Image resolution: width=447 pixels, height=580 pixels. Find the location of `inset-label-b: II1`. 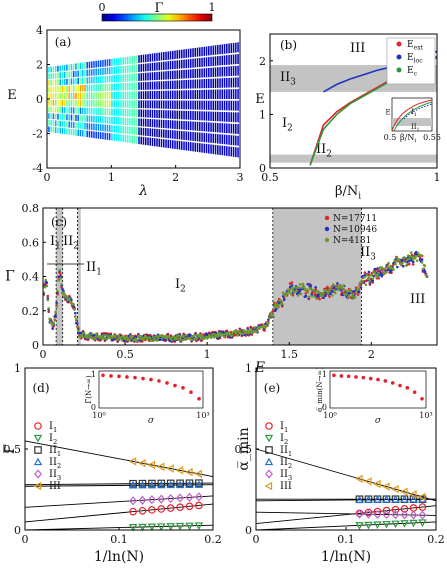

inset-label-b: II1 is located at coordinates (415, 128).